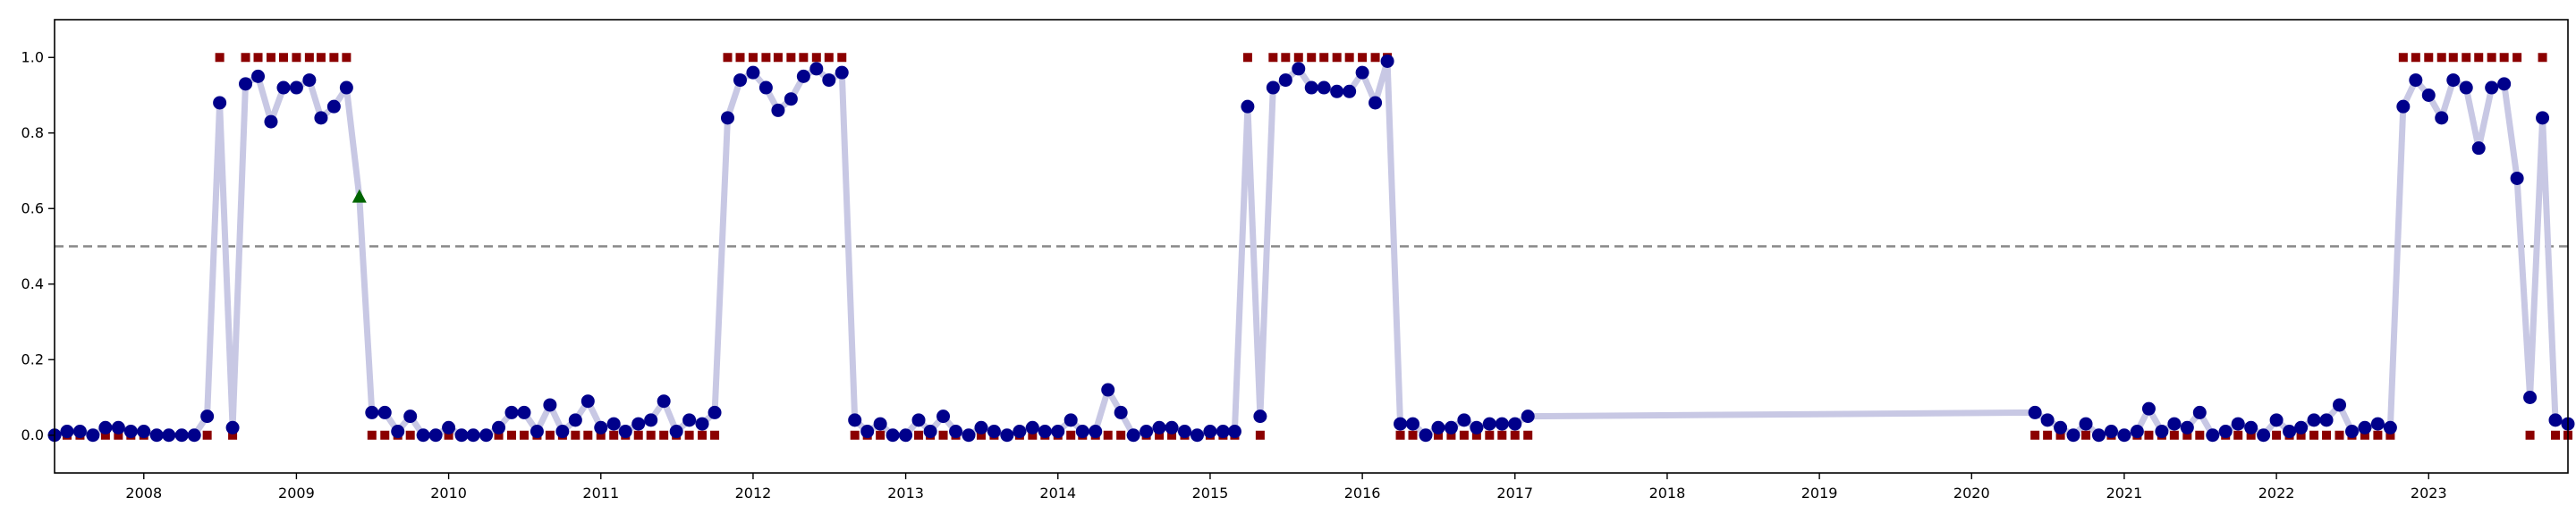 The height and width of the screenshot is (515, 2576). What do you see at coordinates (1667, 493) in the screenshot?
I see `x-tick-label: 2018` at bounding box center [1667, 493].